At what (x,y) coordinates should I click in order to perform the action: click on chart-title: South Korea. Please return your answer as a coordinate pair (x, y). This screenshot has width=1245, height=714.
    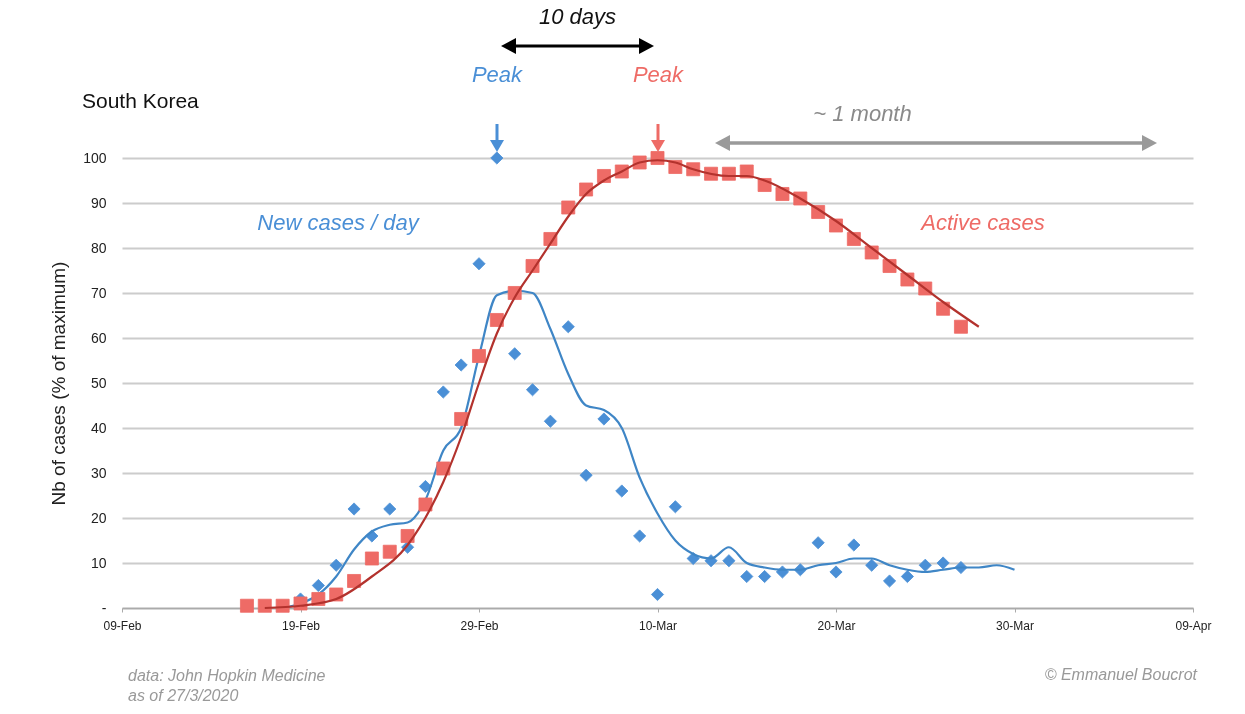
    Looking at the image, I should click on (141, 100).